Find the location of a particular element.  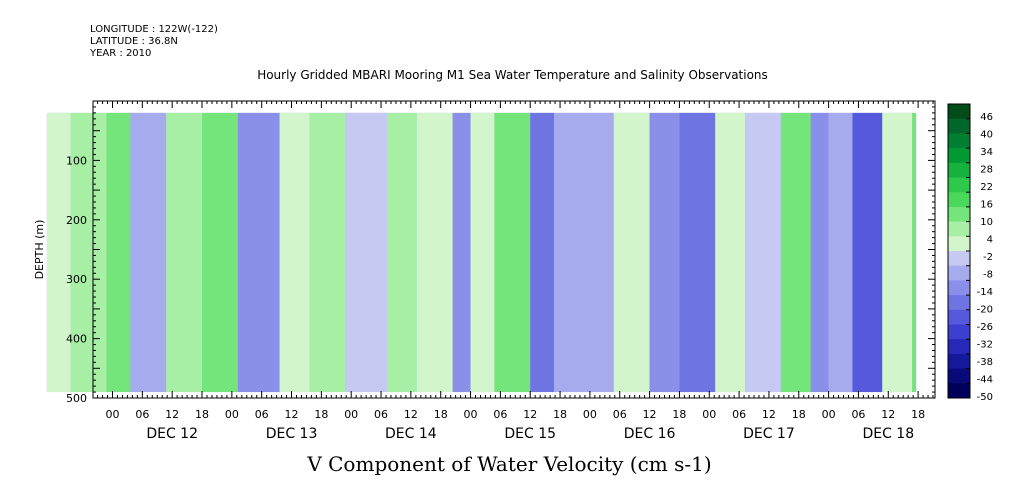

colorbar-label: 46 is located at coordinates (986, 117).